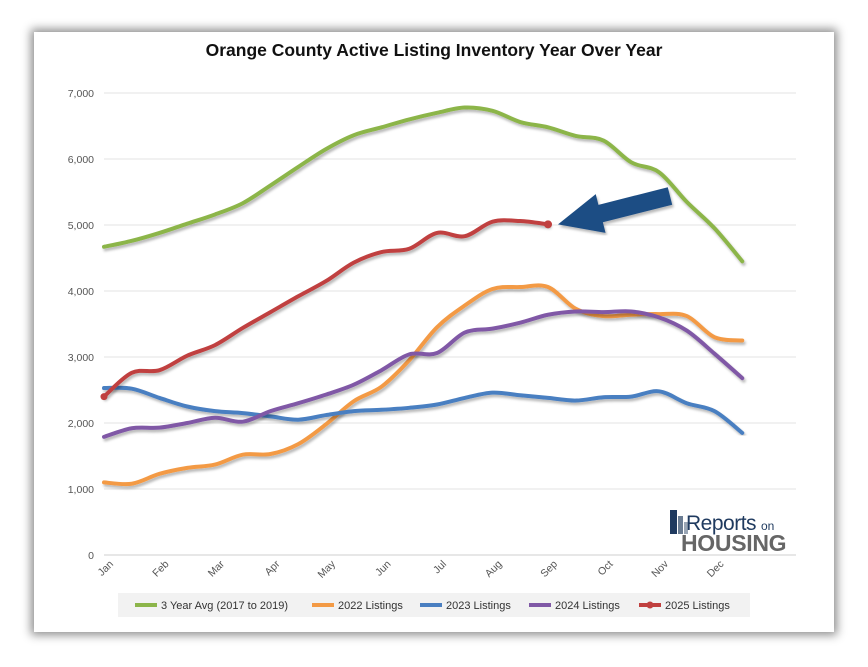 Image resolution: width=868 pixels, height=667 pixels. I want to click on legend-label: 3 Year Avg (2017 to 2019), so click(224, 606).